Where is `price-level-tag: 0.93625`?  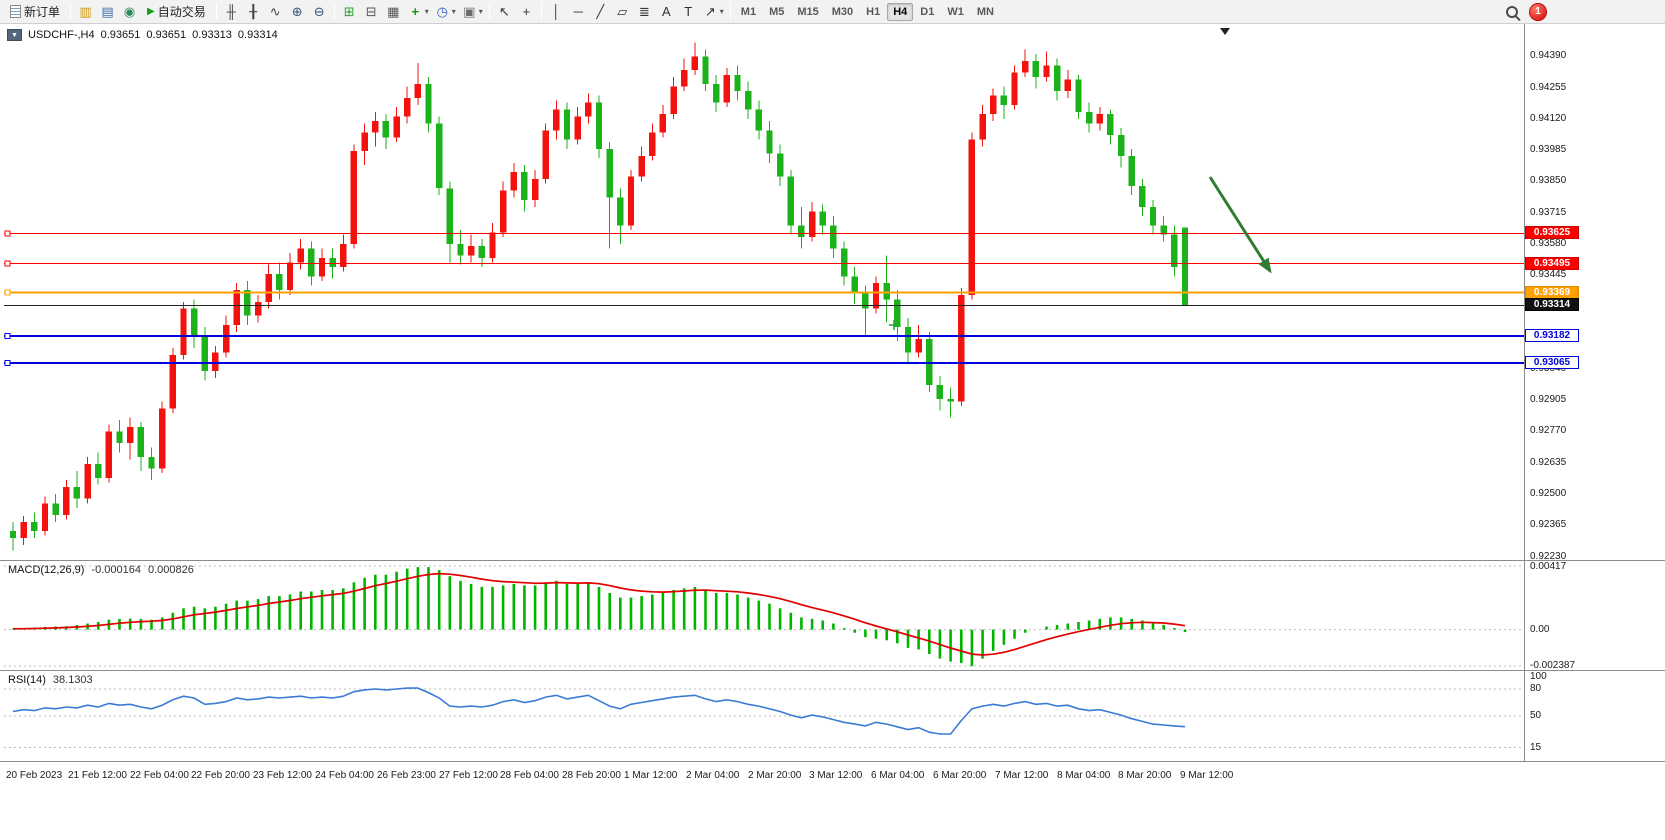
price-level-tag: 0.93625 is located at coordinates (1552, 232).